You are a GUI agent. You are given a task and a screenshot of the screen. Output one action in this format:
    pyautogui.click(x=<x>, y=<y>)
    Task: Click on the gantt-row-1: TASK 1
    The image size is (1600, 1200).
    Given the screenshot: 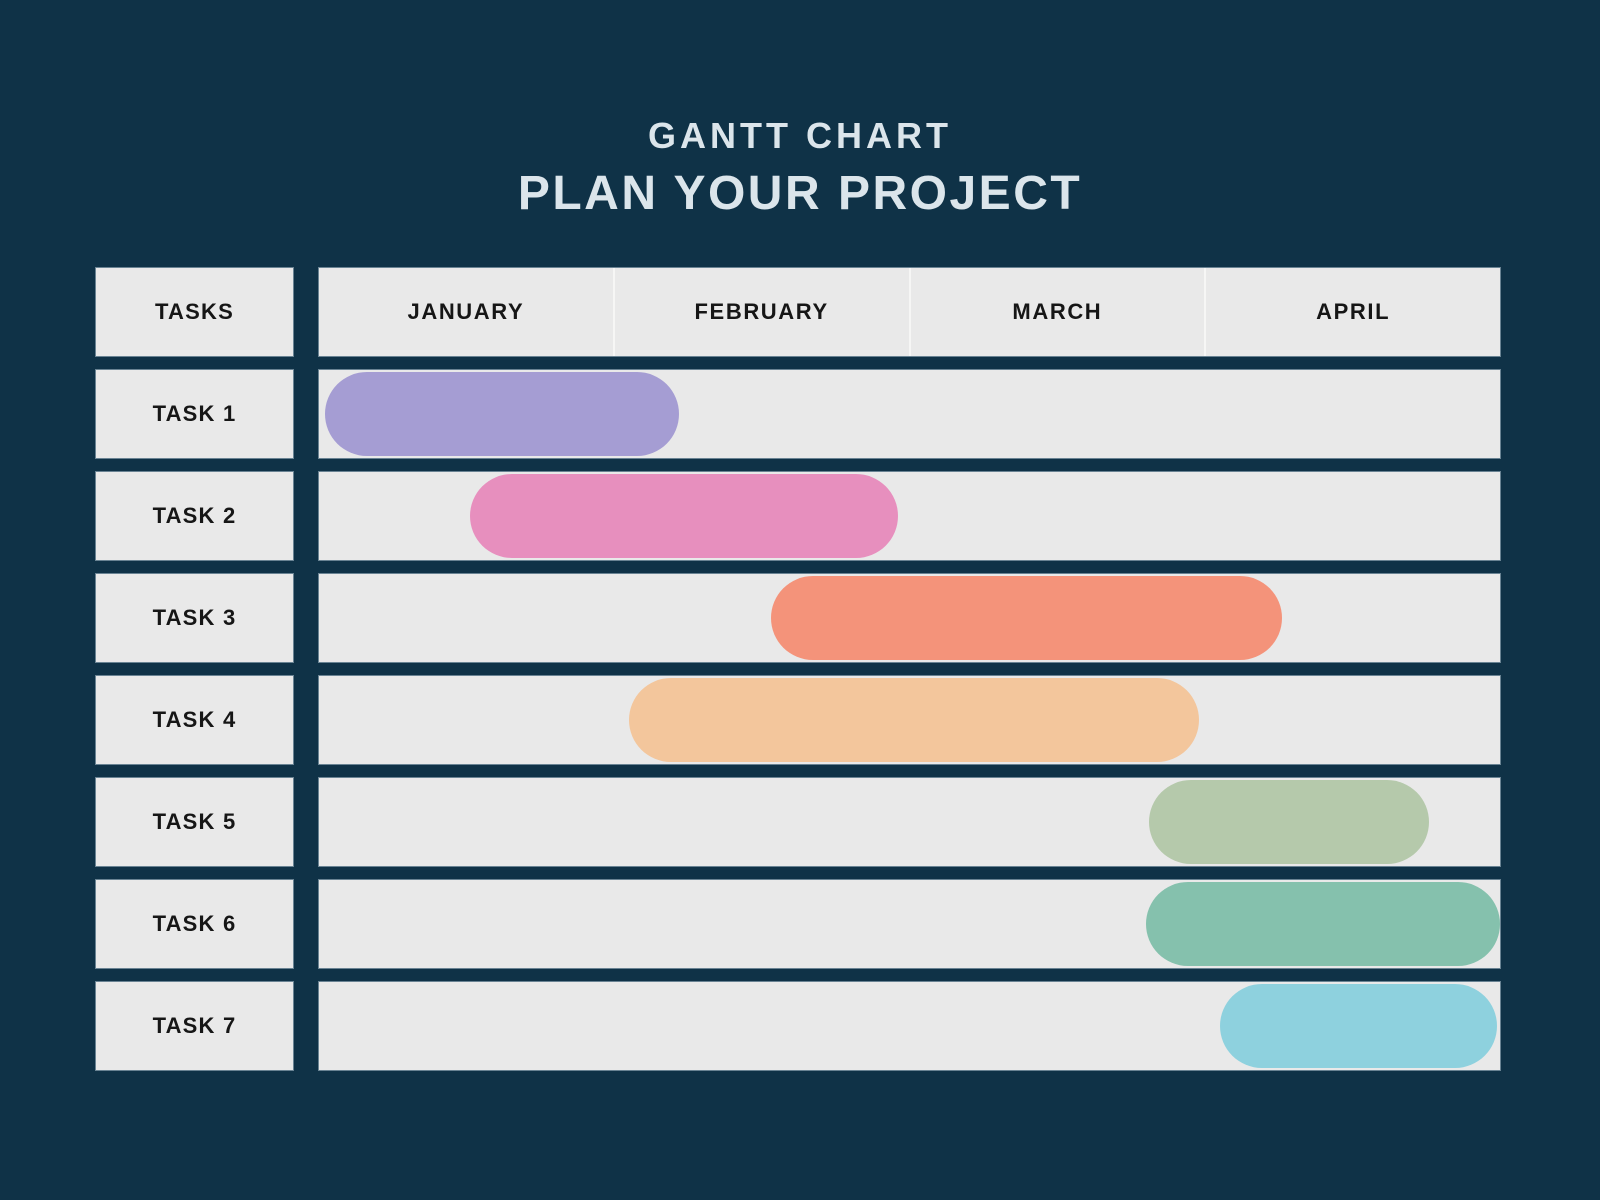 What is the action you would take?
    pyautogui.click(x=798, y=414)
    